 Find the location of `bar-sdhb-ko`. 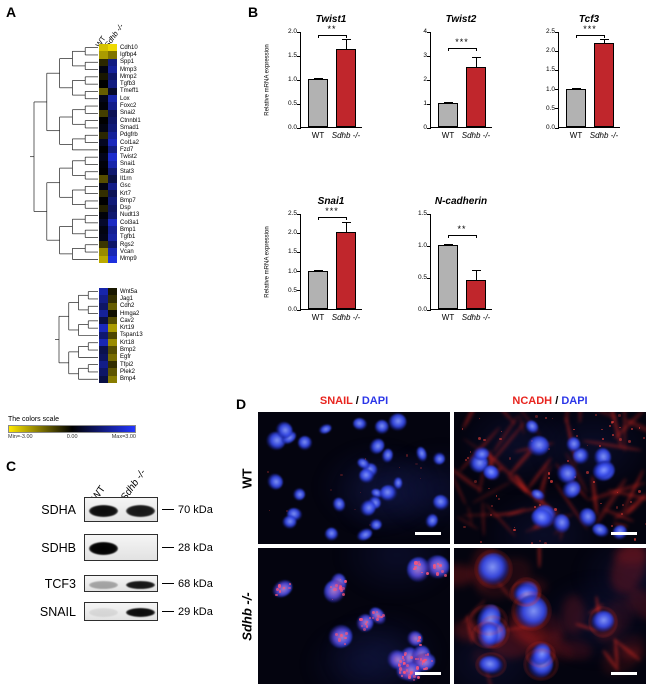

bar-sdhb-ko is located at coordinates (476, 97).